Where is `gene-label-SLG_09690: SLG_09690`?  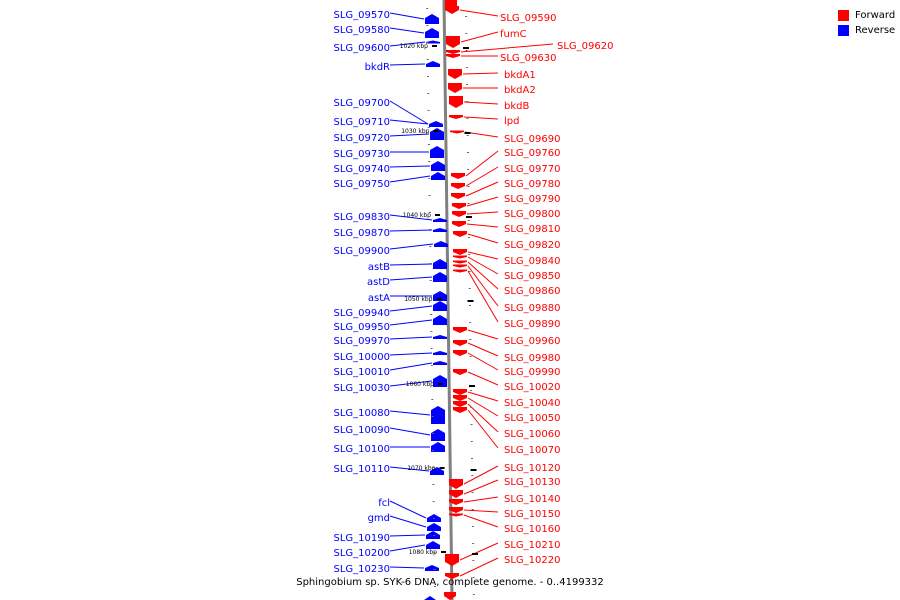
gene-label-SLG_09690: SLG_09690 is located at coordinates (532, 139).